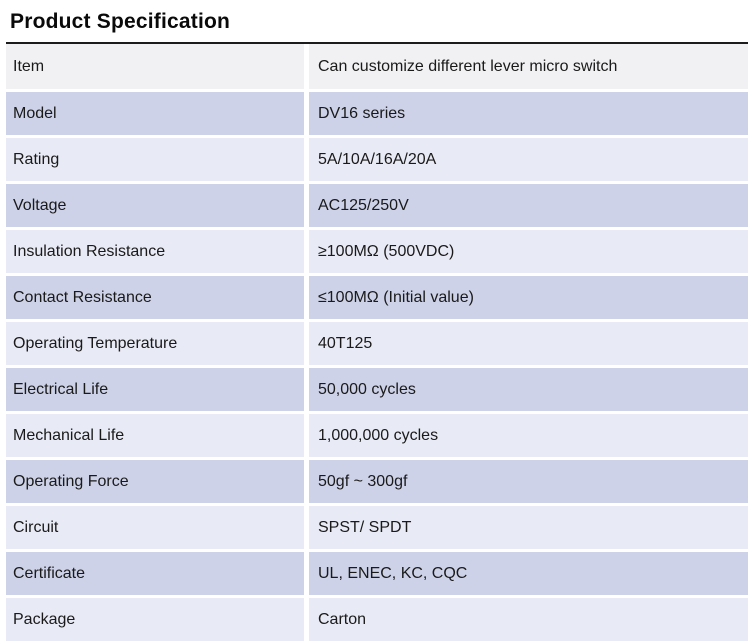 This screenshot has width=754, height=644. I want to click on spec-value: 5A/10A/16A/20A, so click(528, 159).